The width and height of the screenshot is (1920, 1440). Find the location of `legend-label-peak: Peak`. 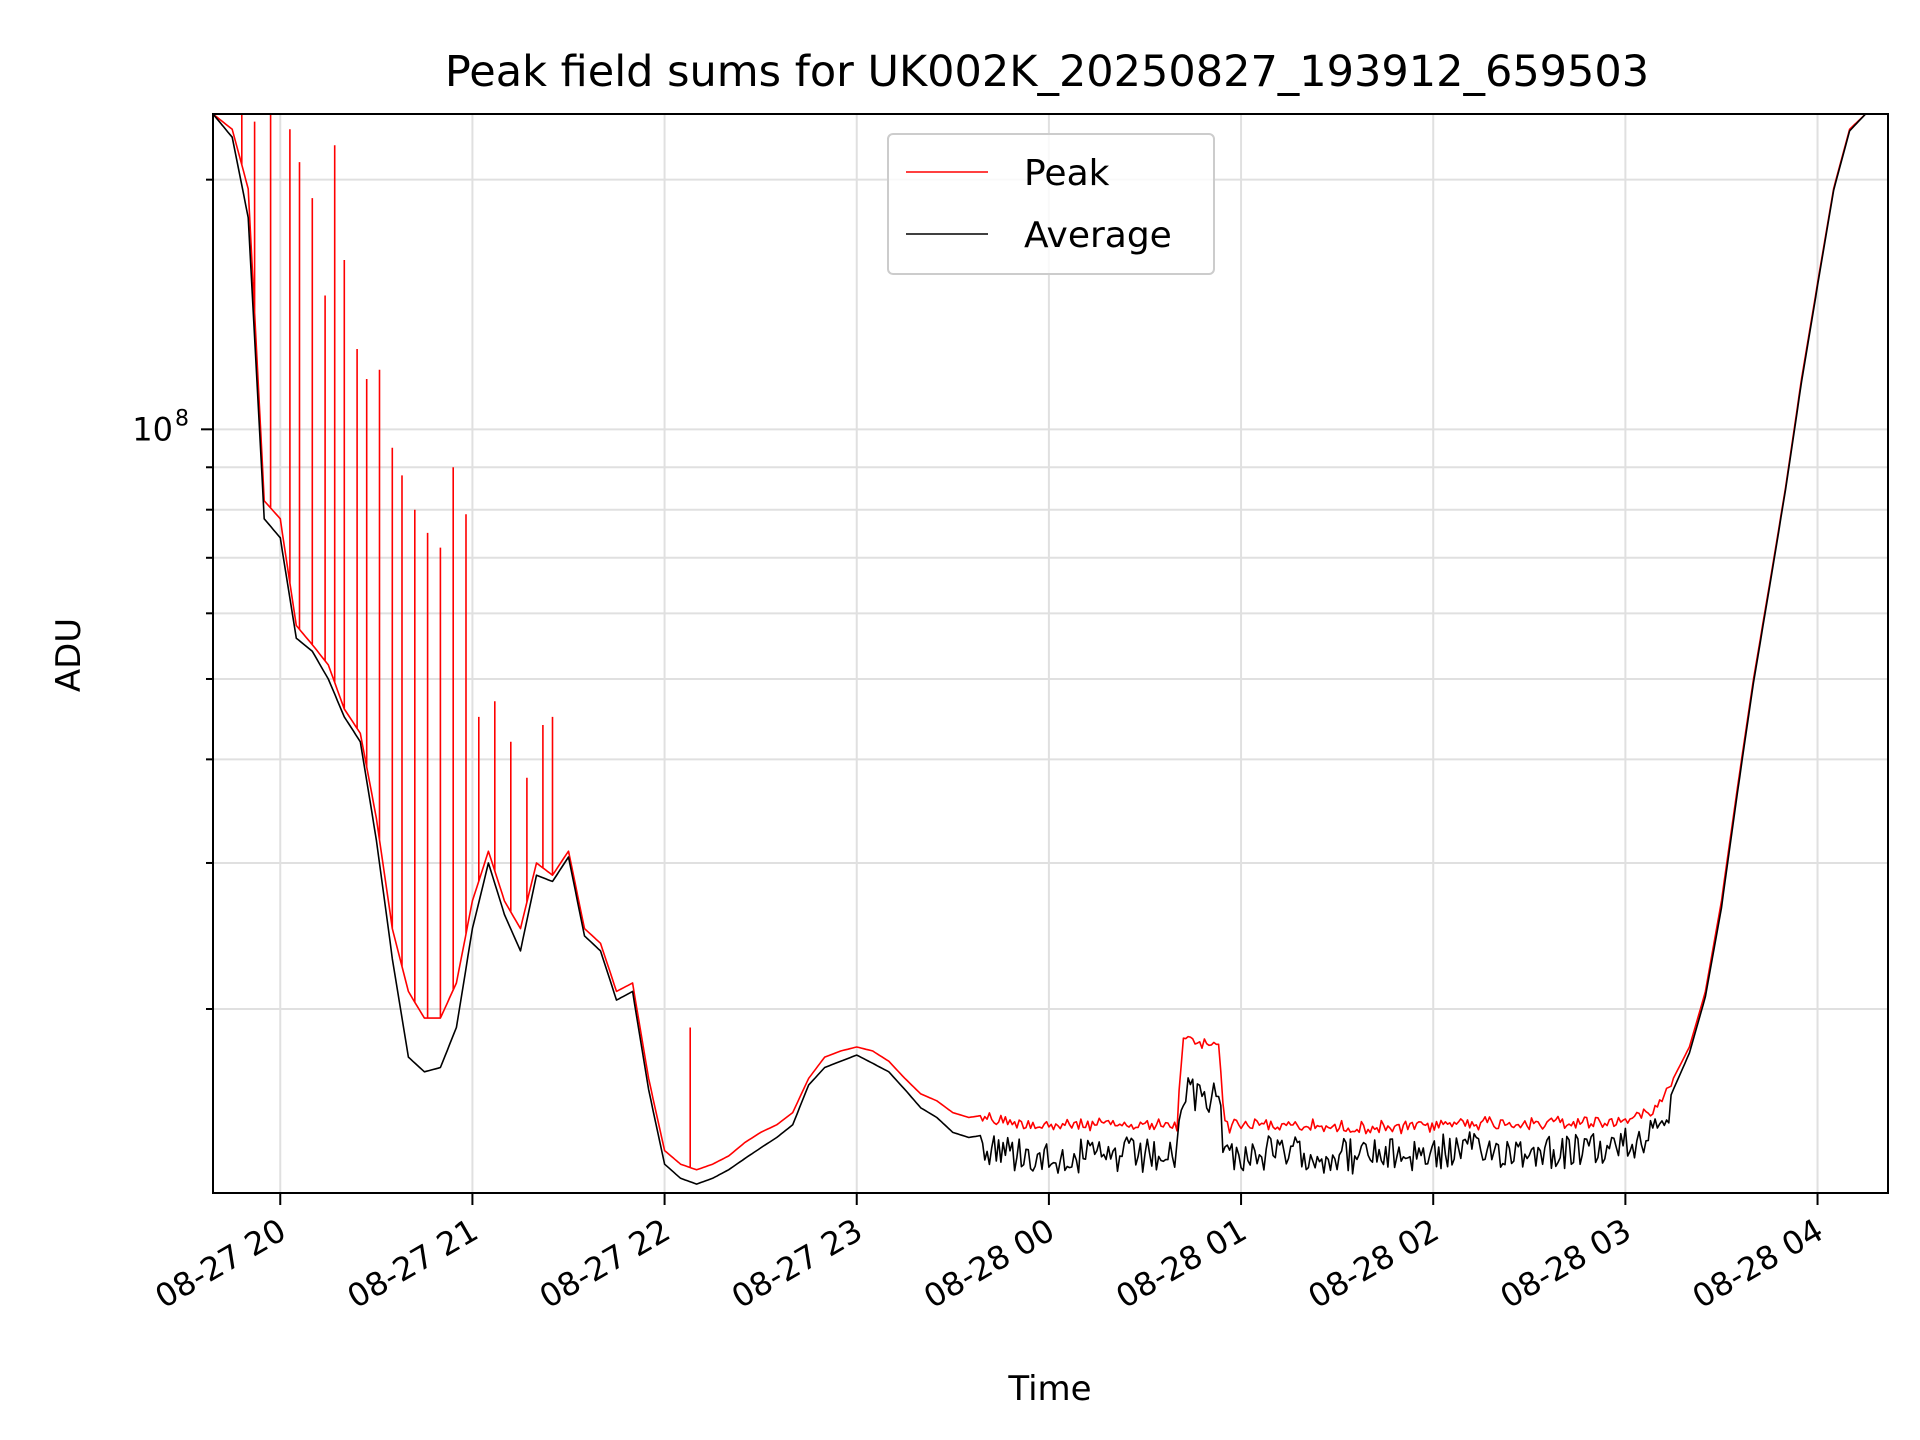

legend-label-peak: Peak is located at coordinates (1067, 173).